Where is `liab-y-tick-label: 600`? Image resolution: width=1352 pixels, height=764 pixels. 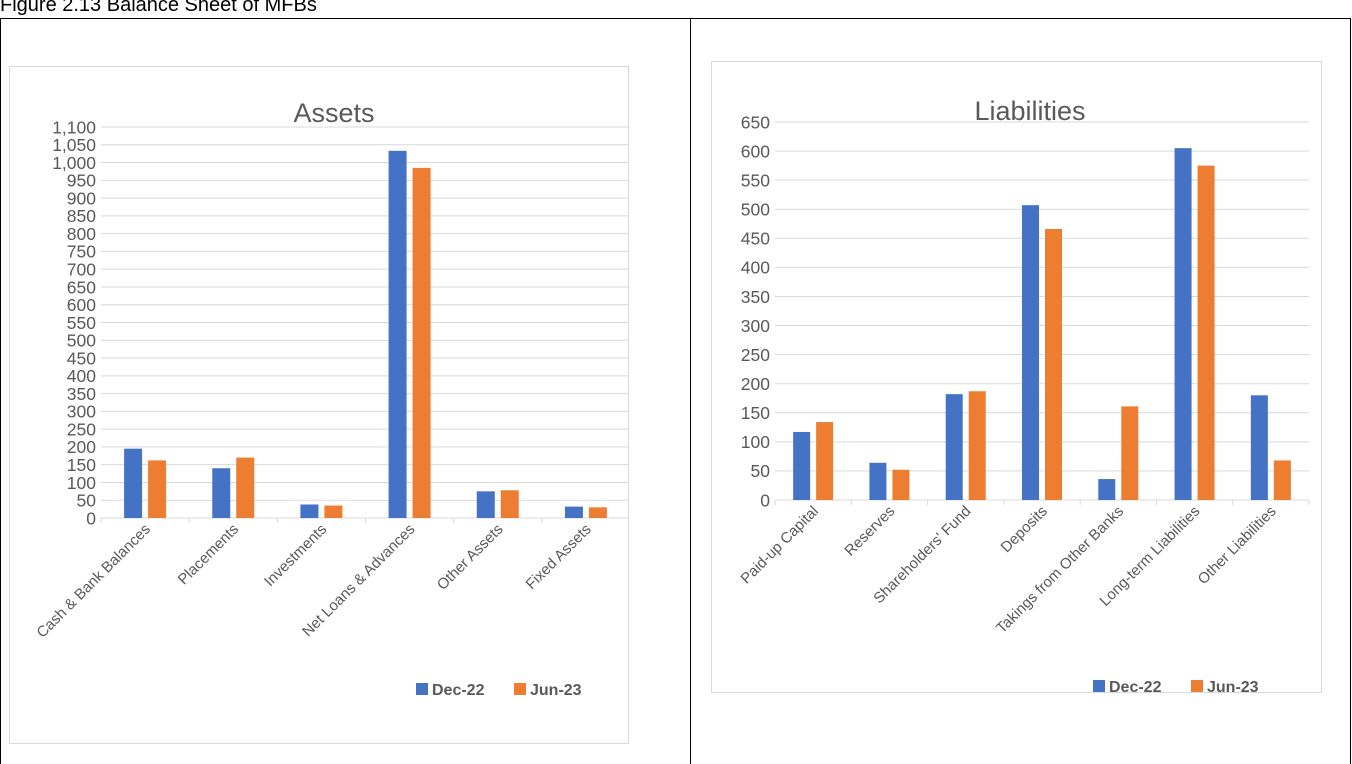 liab-y-tick-label: 600 is located at coordinates (755, 151).